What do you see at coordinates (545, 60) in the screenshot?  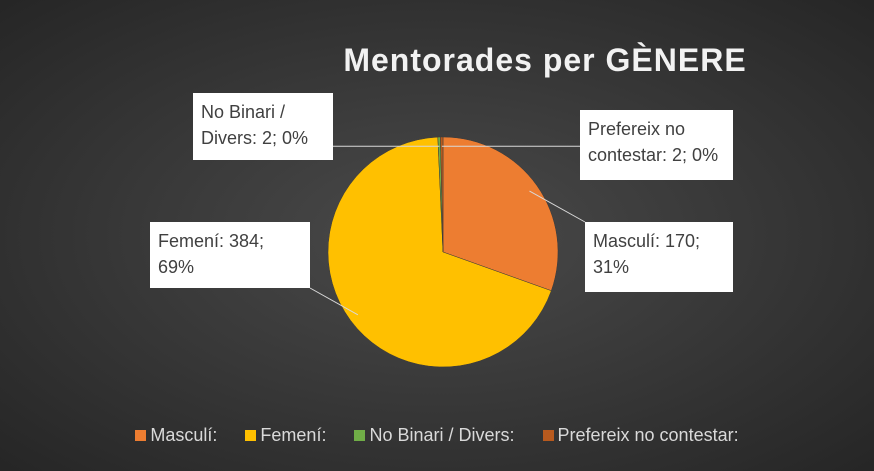 I see `chart-title: Mentorades per GÈNERE` at bounding box center [545, 60].